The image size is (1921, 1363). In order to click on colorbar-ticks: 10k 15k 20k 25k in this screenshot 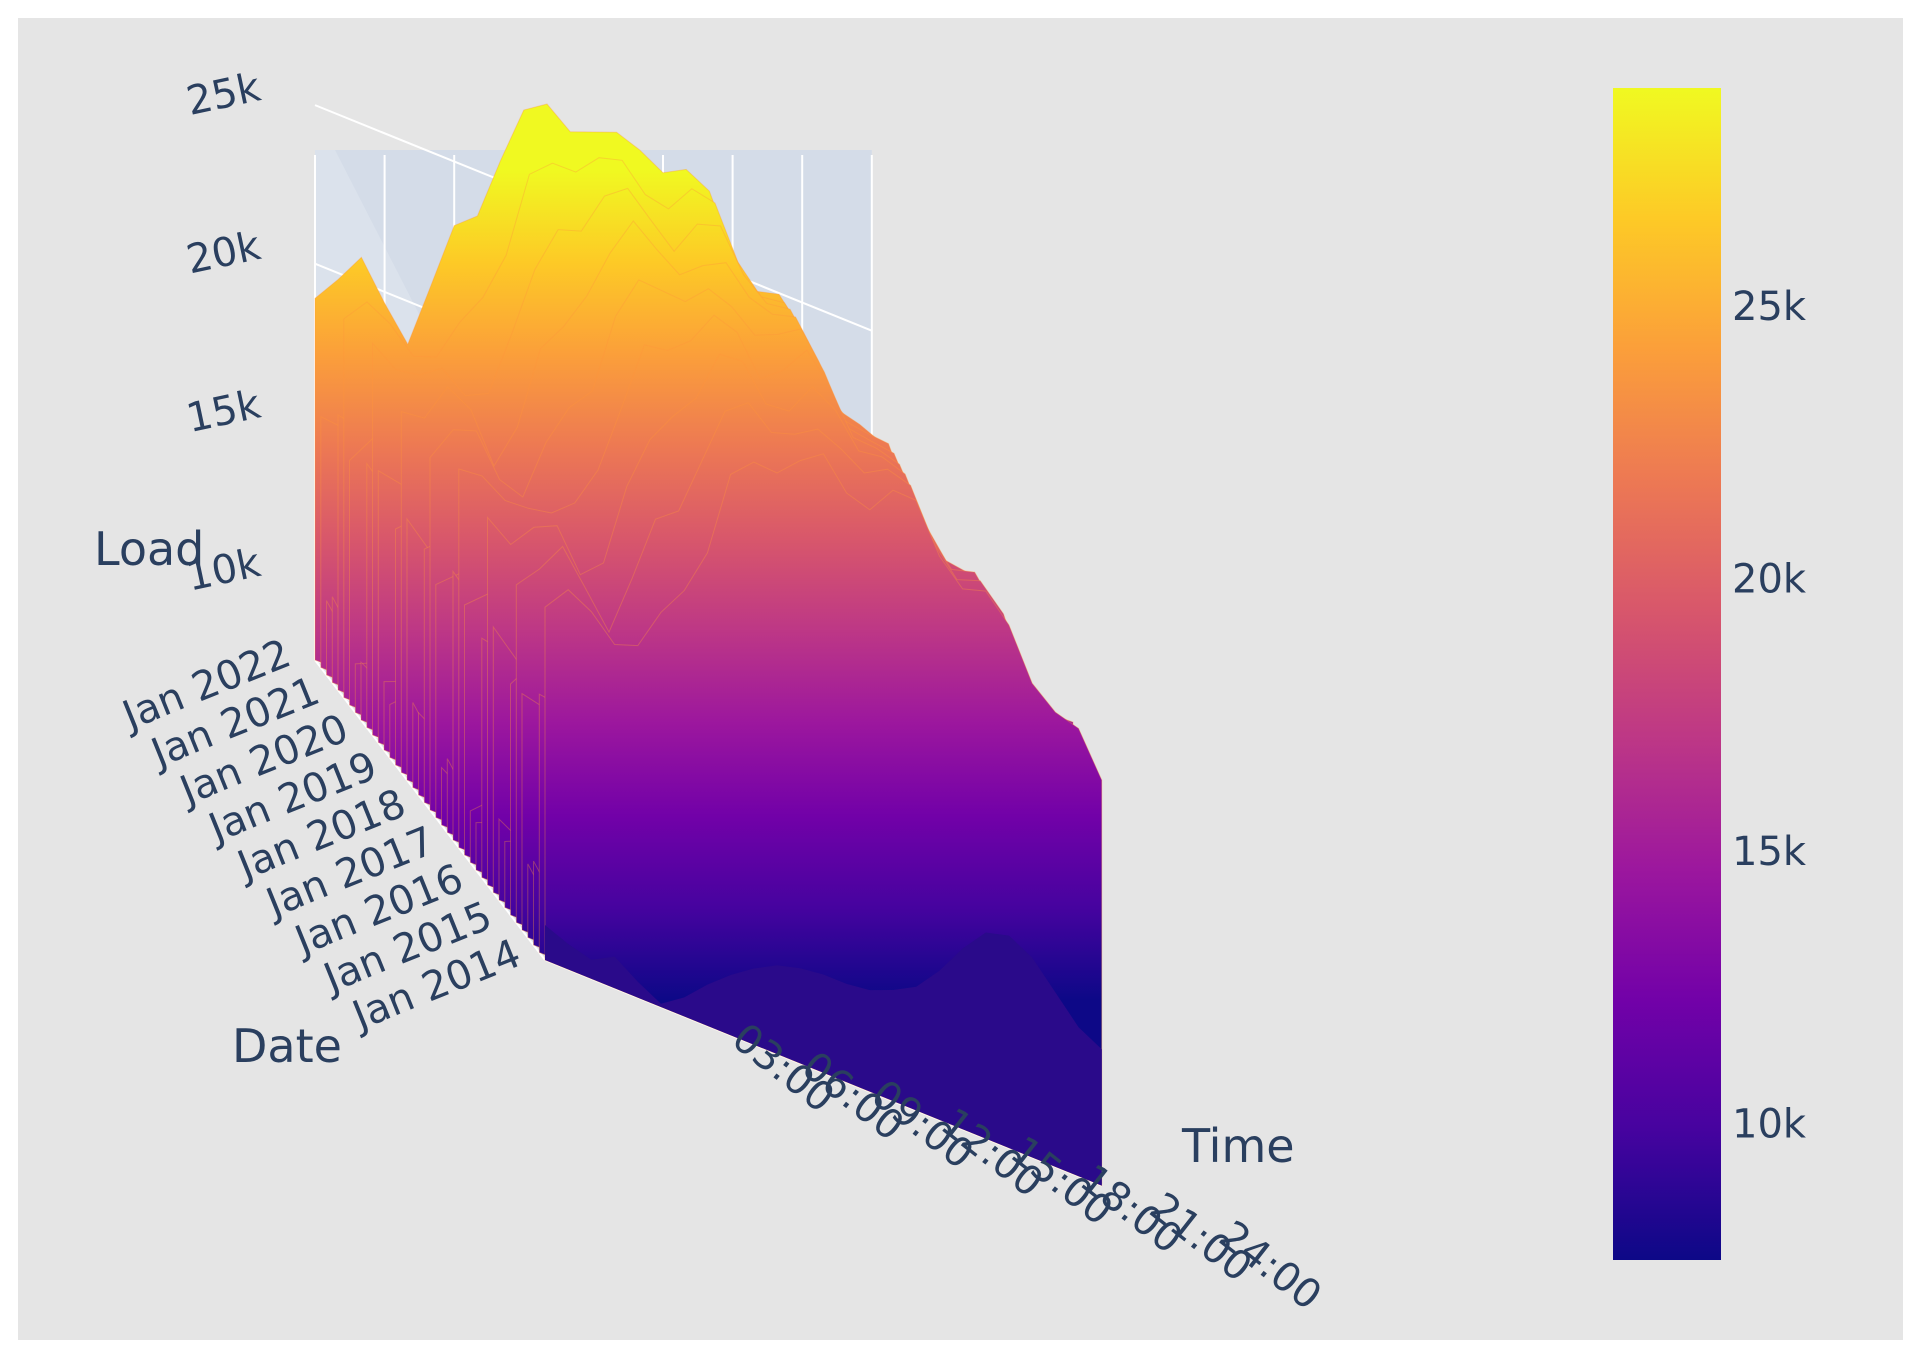, I will do `click(1769, 716)`.